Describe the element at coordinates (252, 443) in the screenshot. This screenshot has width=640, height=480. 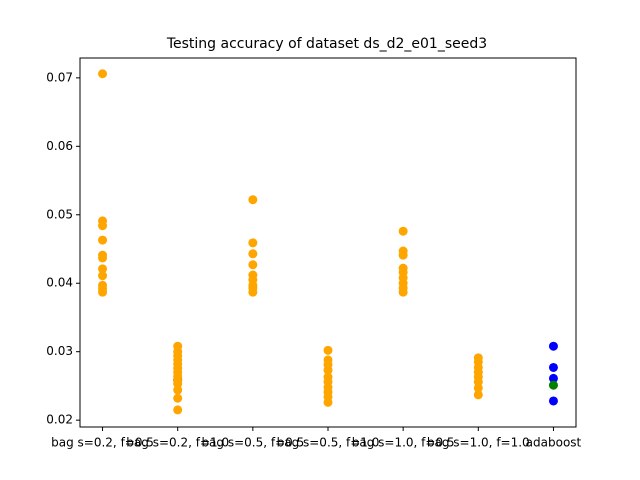
I see `x-tick-label: bag s=0.5, f=0.5` at that location.